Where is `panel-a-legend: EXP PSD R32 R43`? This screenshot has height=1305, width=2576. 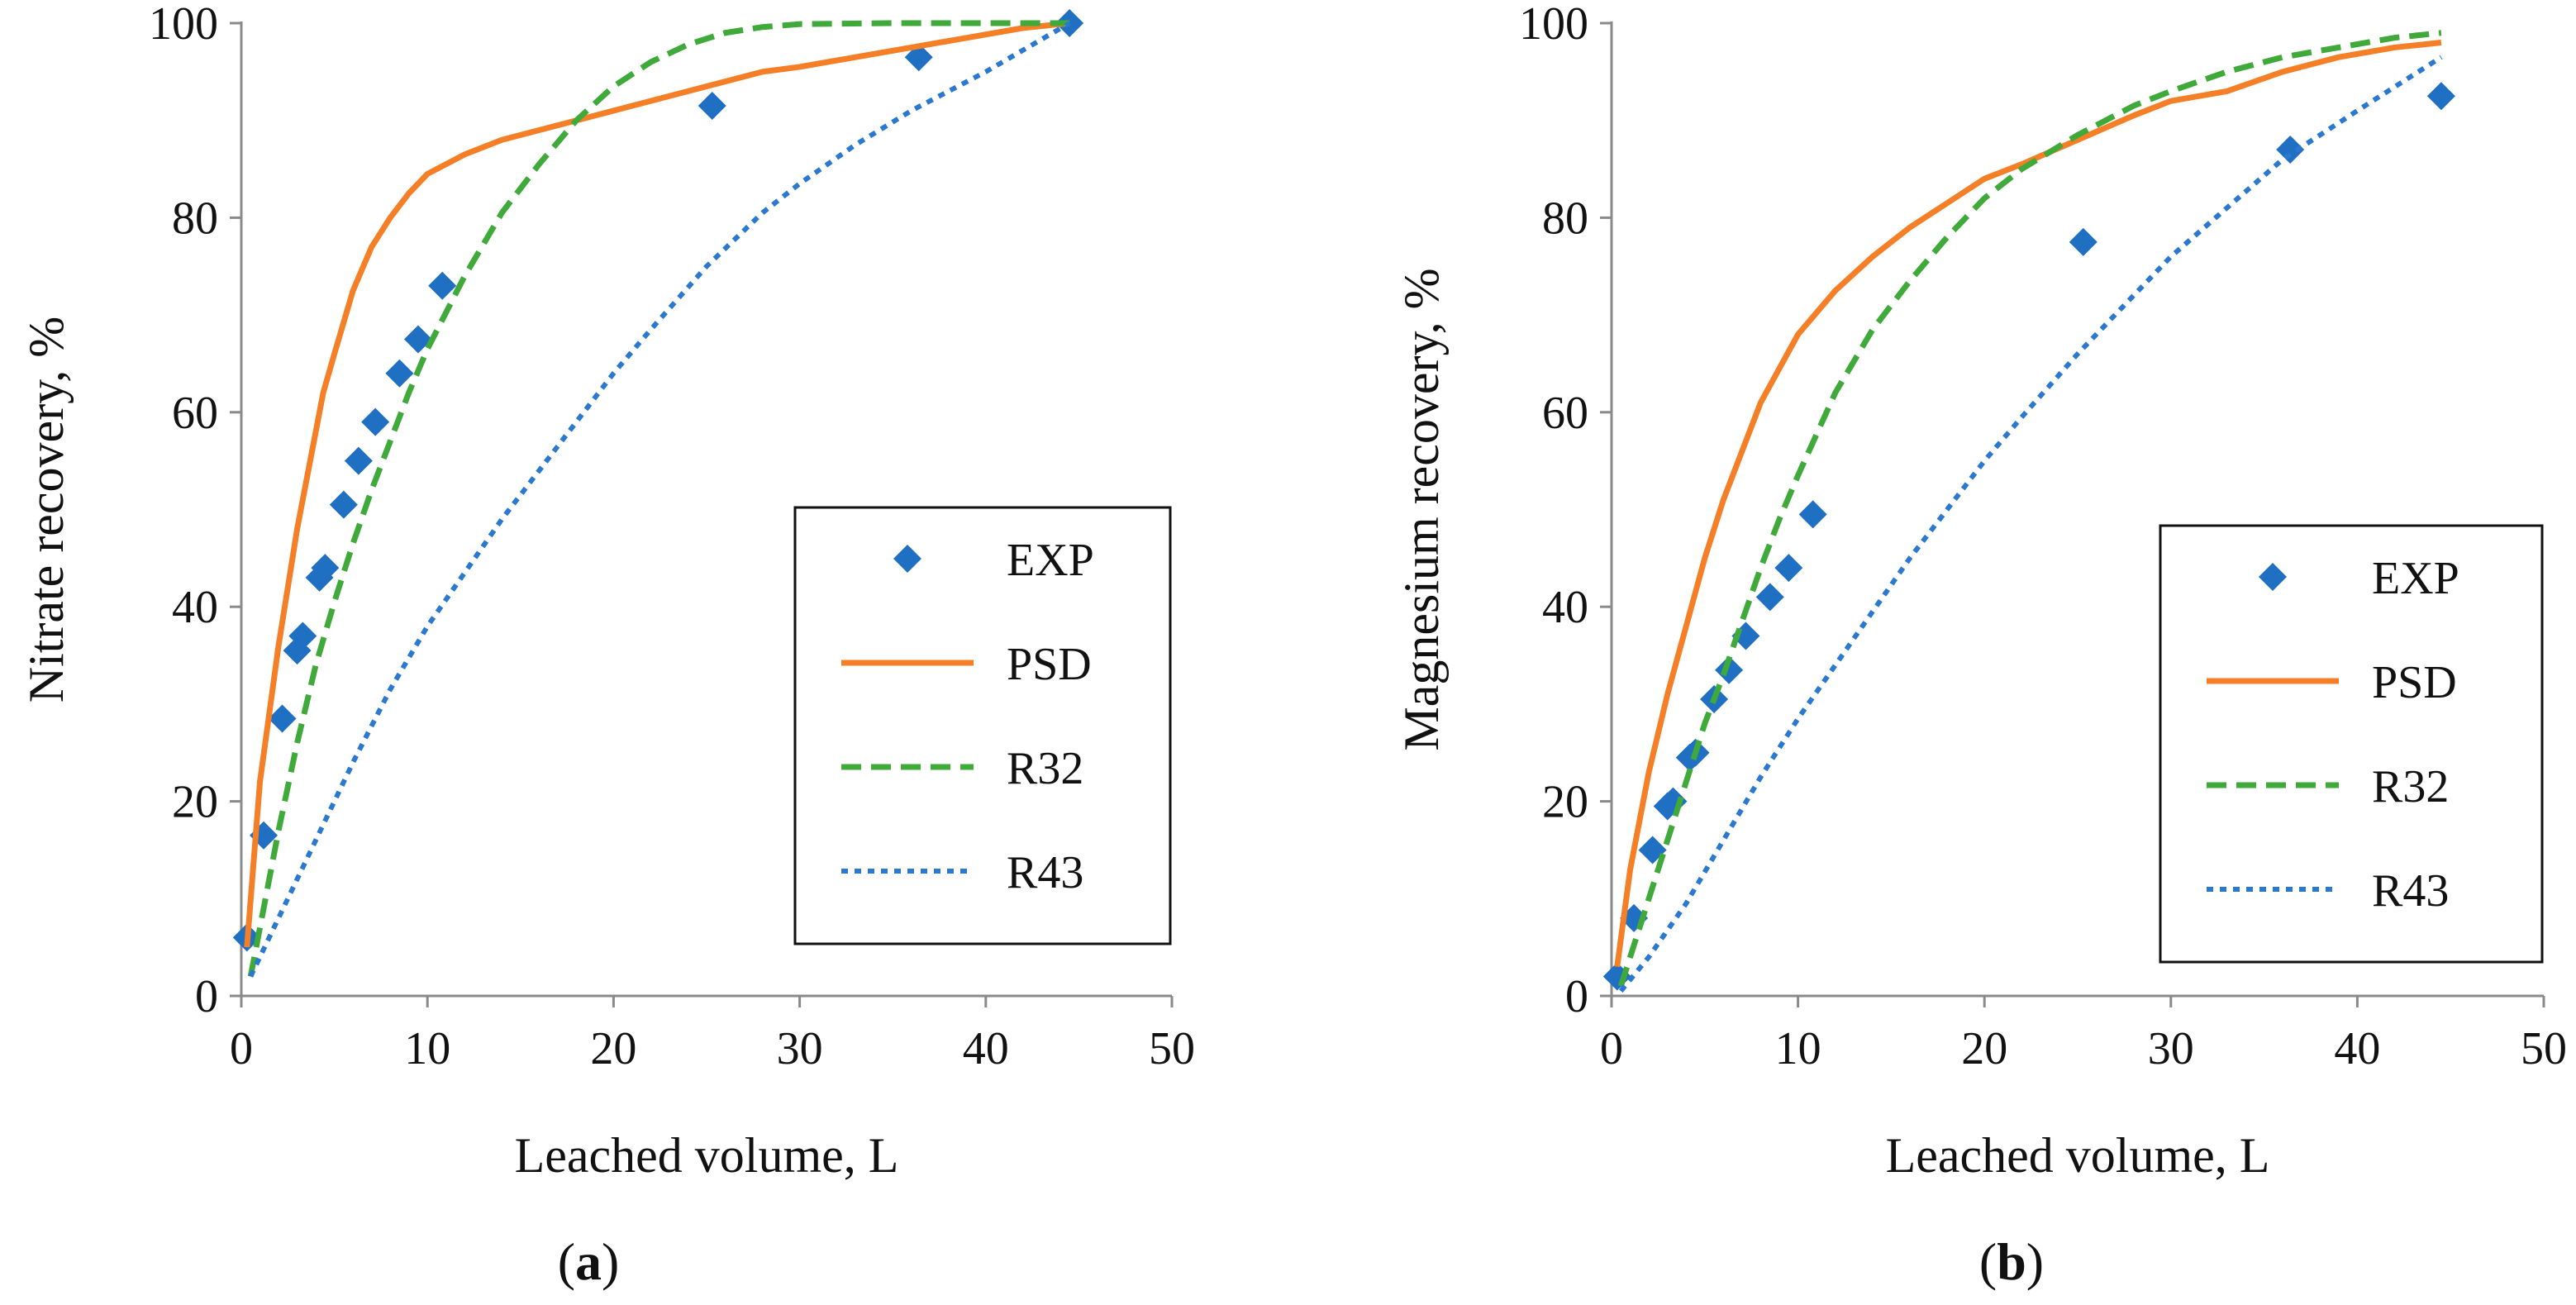
panel-a-legend: EXP PSD R32 R43 is located at coordinates (983, 725).